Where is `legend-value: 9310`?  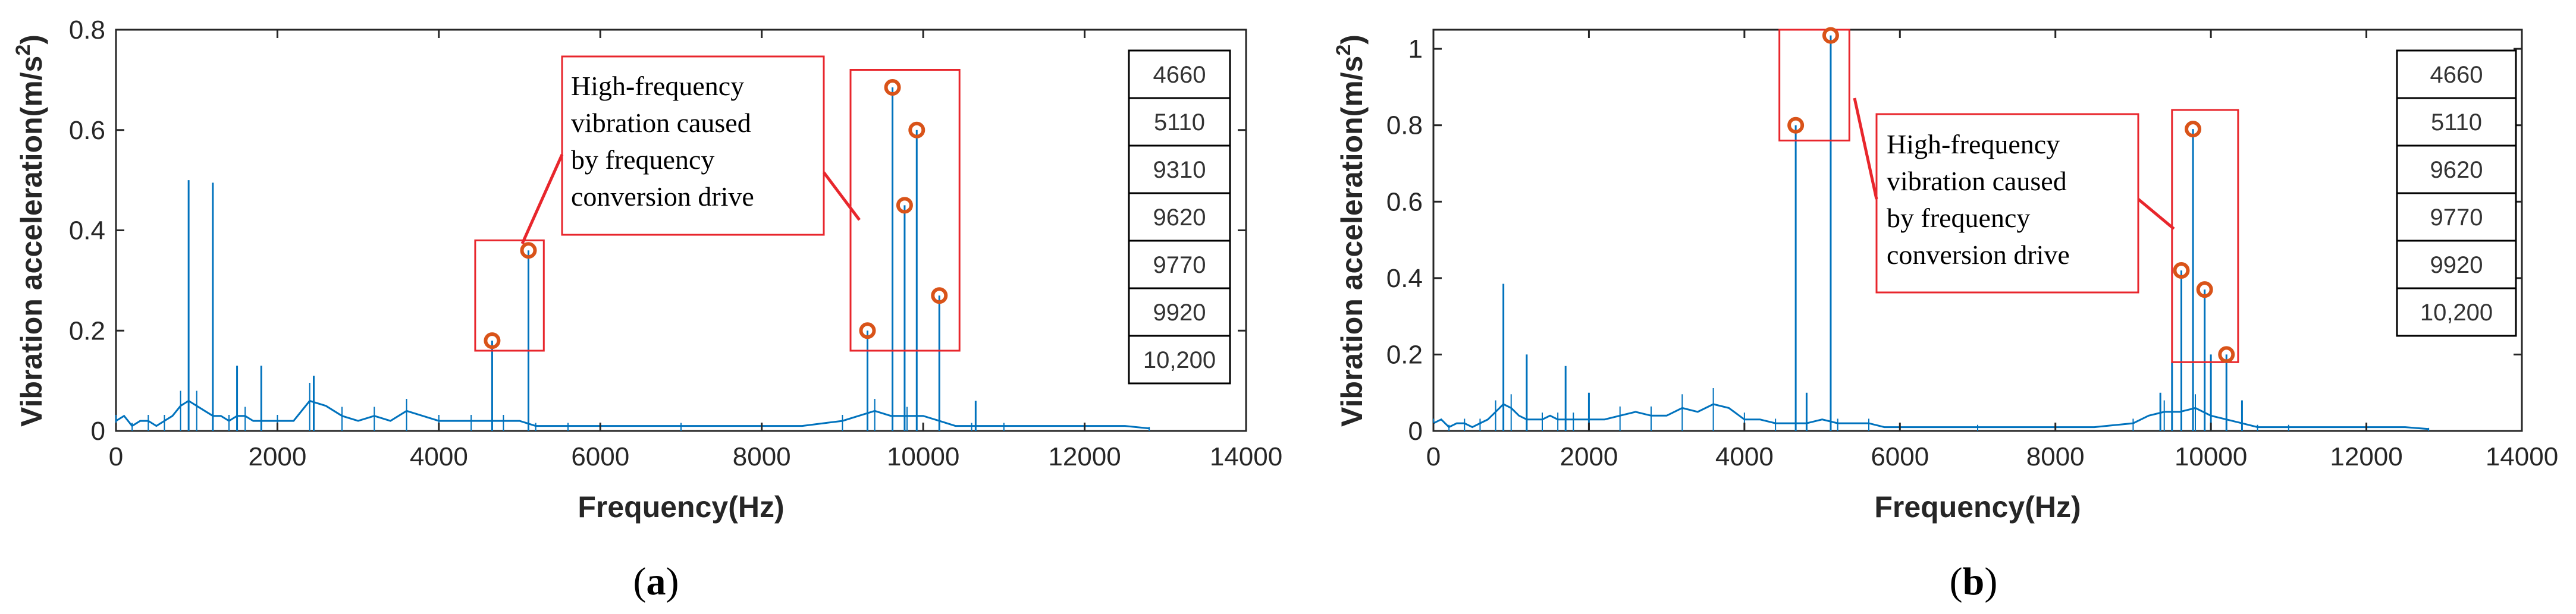 legend-value: 9310 is located at coordinates (1179, 170).